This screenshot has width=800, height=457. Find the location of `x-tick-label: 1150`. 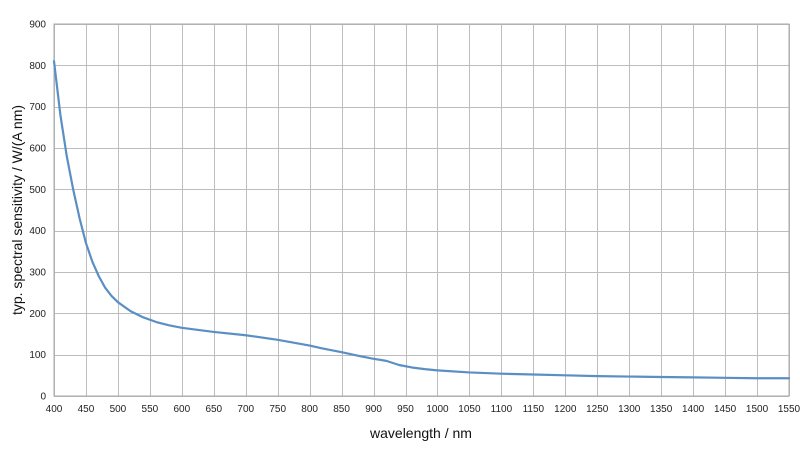

x-tick-label: 1150 is located at coordinates (534, 409).